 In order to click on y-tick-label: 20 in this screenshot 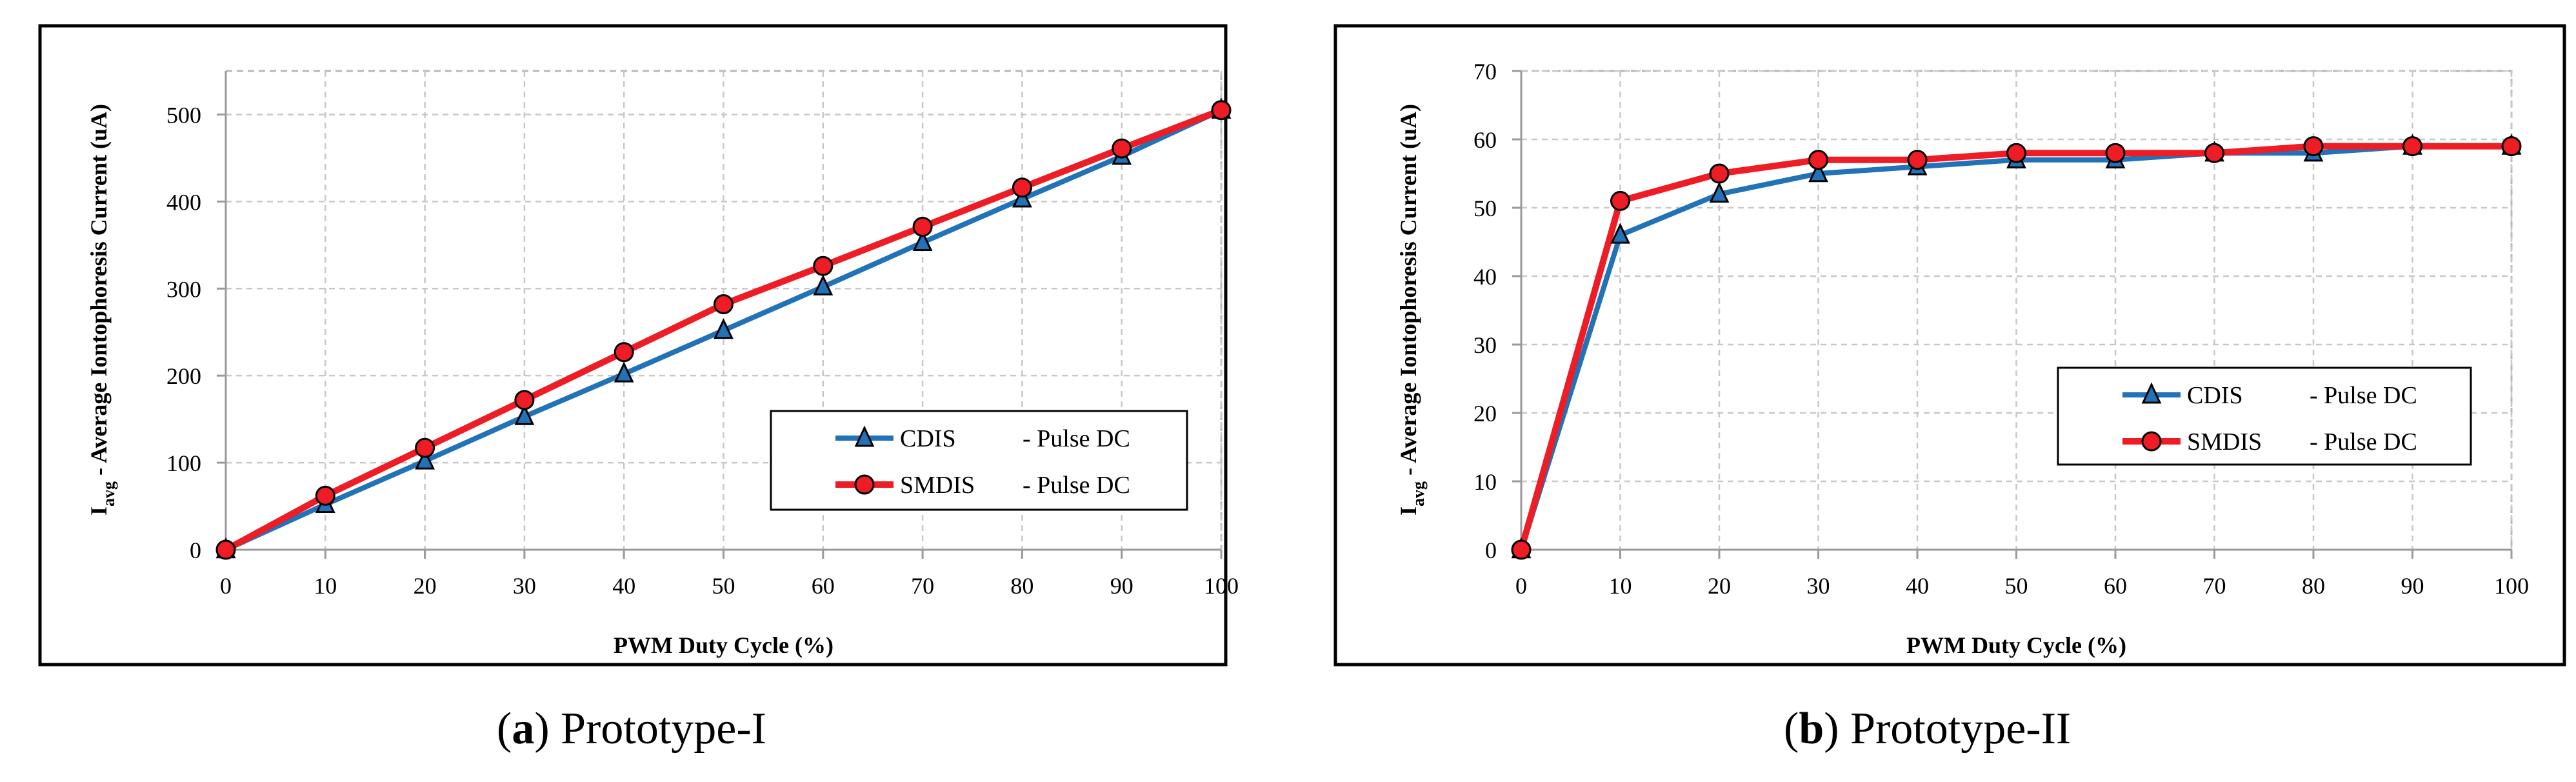, I will do `click(1485, 413)`.